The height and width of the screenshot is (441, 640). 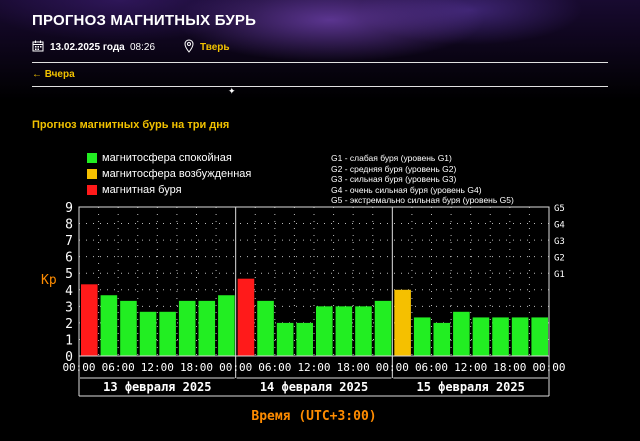 I want to click on y-tick-label: 7, so click(x=69, y=241).